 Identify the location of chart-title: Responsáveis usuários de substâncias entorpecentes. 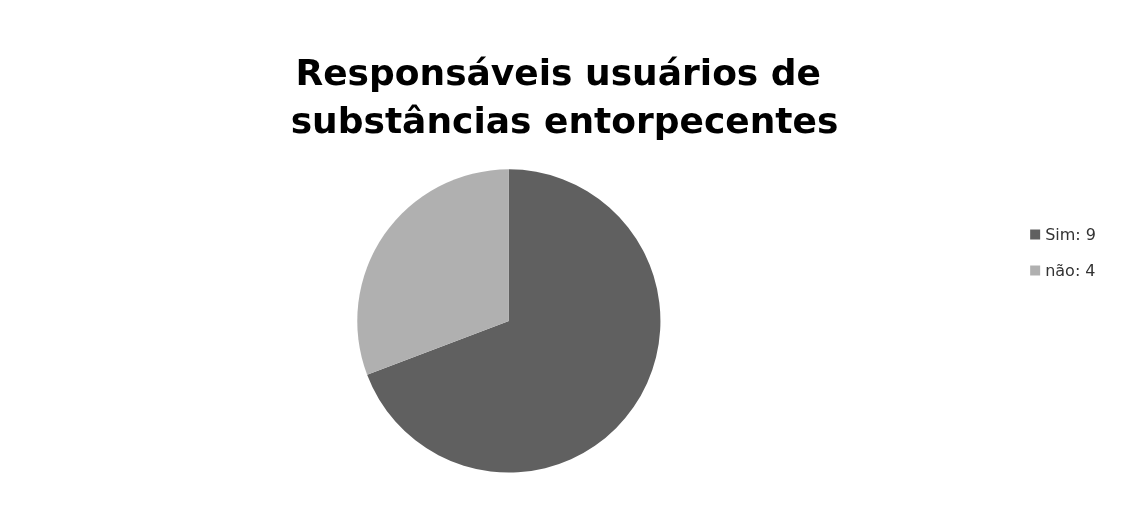
(564, 96).